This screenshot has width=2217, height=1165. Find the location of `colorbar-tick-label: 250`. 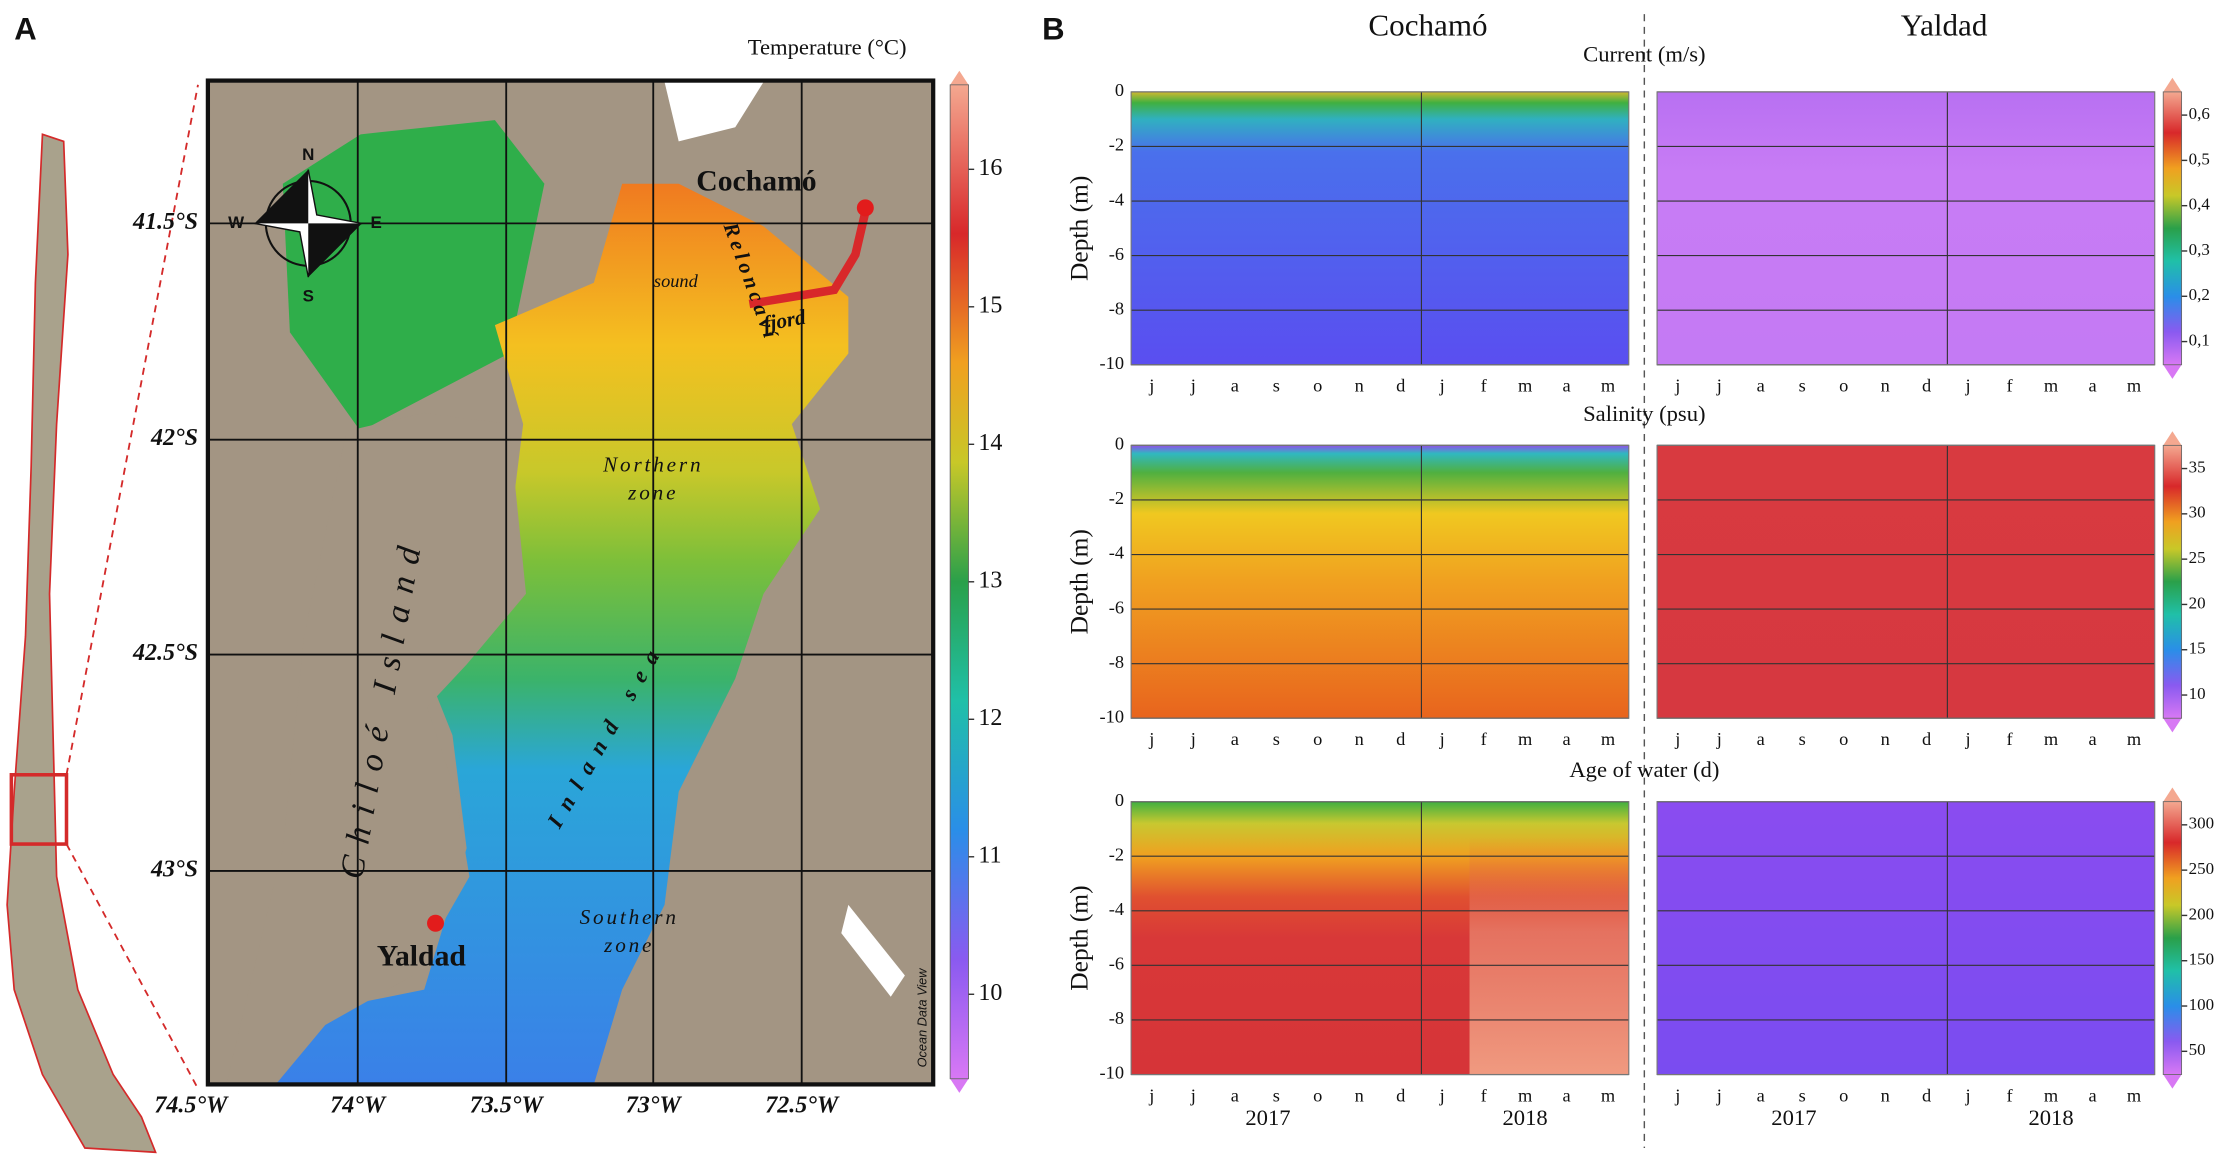

colorbar-tick-label: 250 is located at coordinates (2201, 868).